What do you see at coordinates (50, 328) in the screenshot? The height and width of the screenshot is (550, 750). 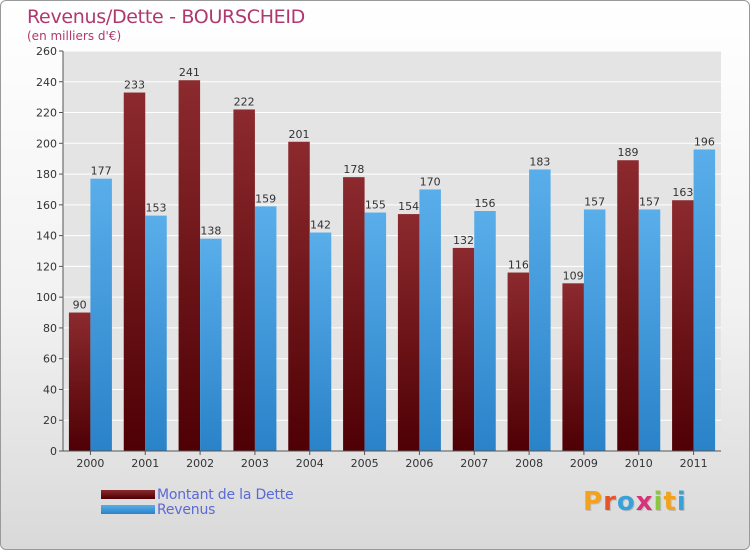 I see `y-tick-label: 80` at bounding box center [50, 328].